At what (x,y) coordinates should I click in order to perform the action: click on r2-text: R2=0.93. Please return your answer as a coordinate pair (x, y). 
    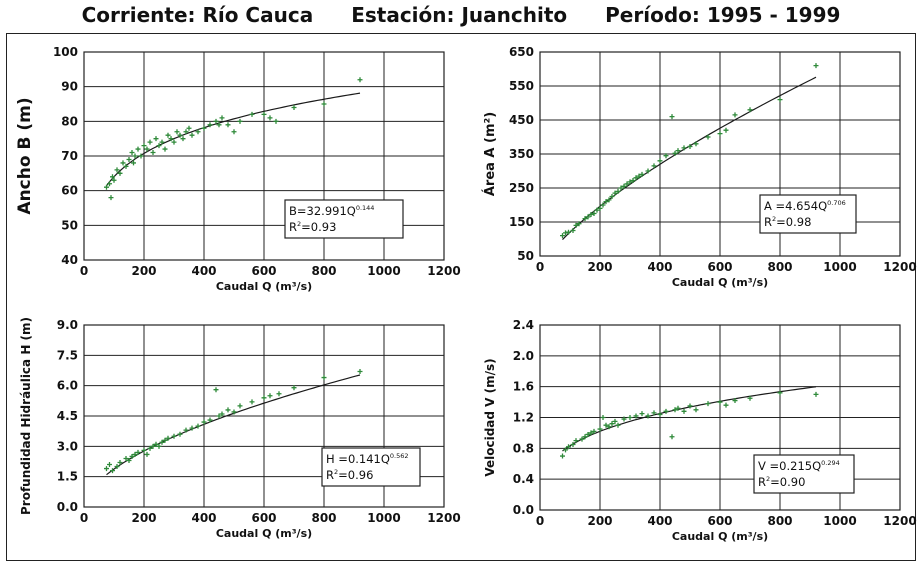
    Looking at the image, I should click on (312, 227).